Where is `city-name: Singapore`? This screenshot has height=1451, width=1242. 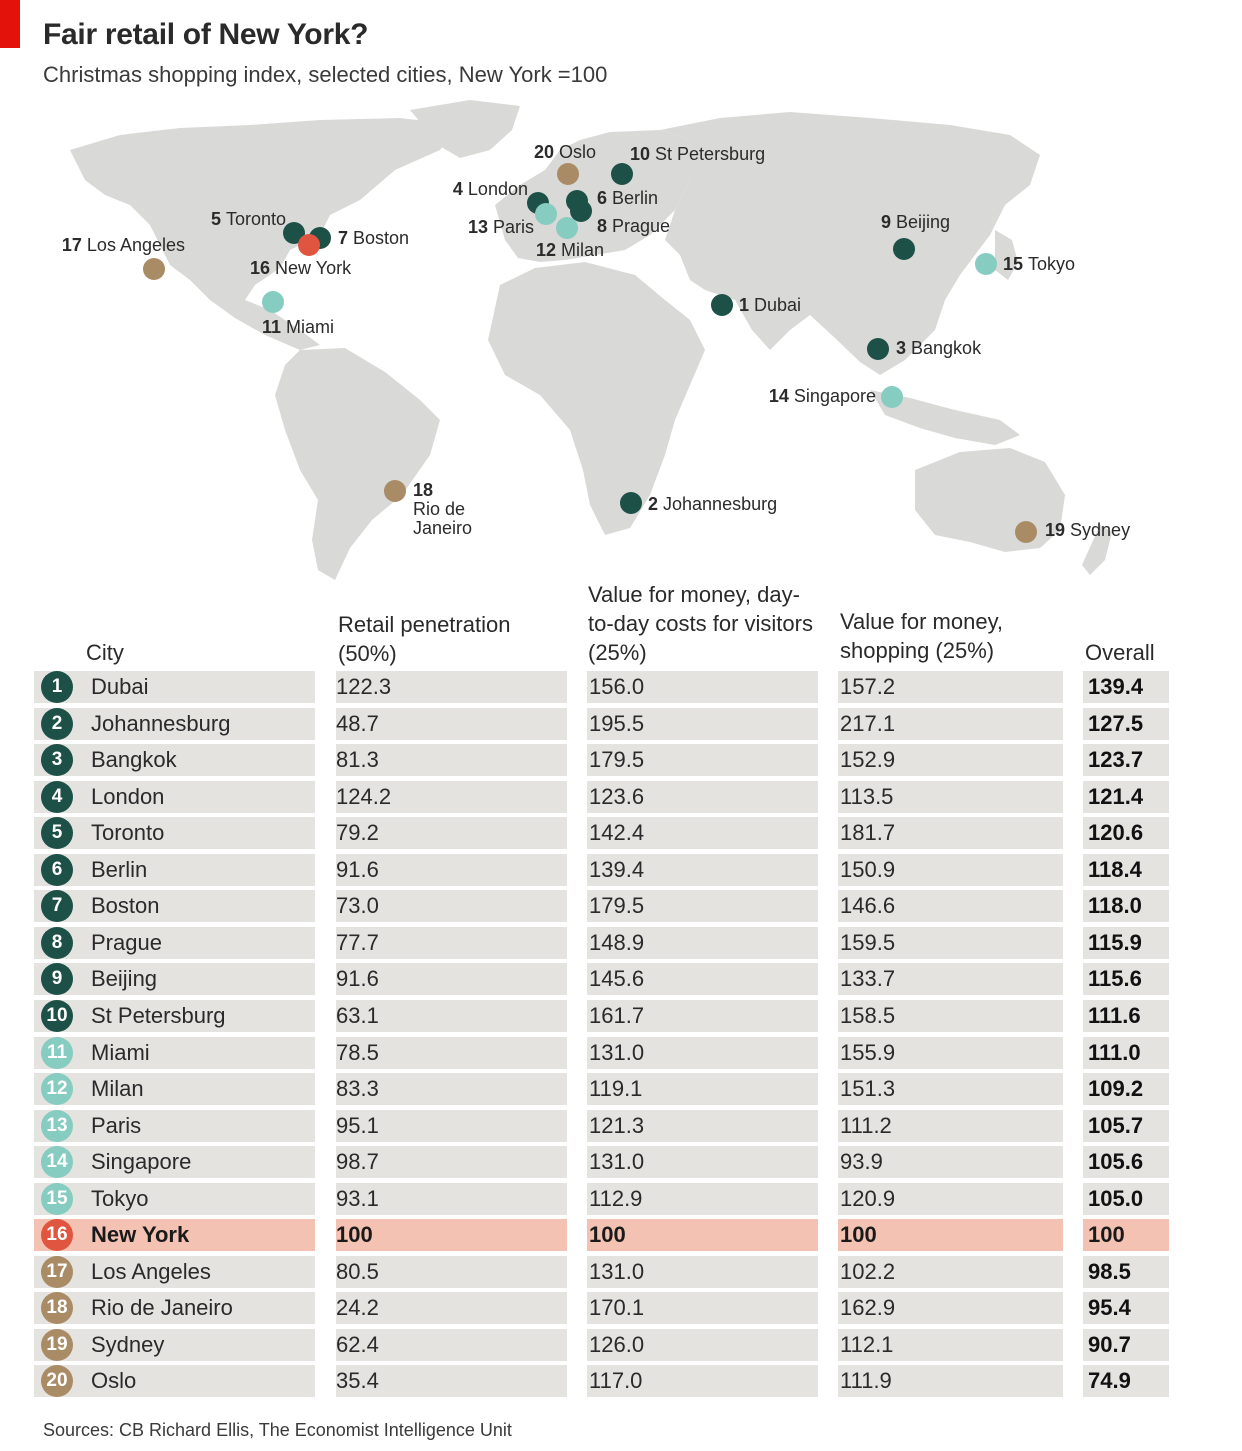
city-name: Singapore is located at coordinates (141, 1162).